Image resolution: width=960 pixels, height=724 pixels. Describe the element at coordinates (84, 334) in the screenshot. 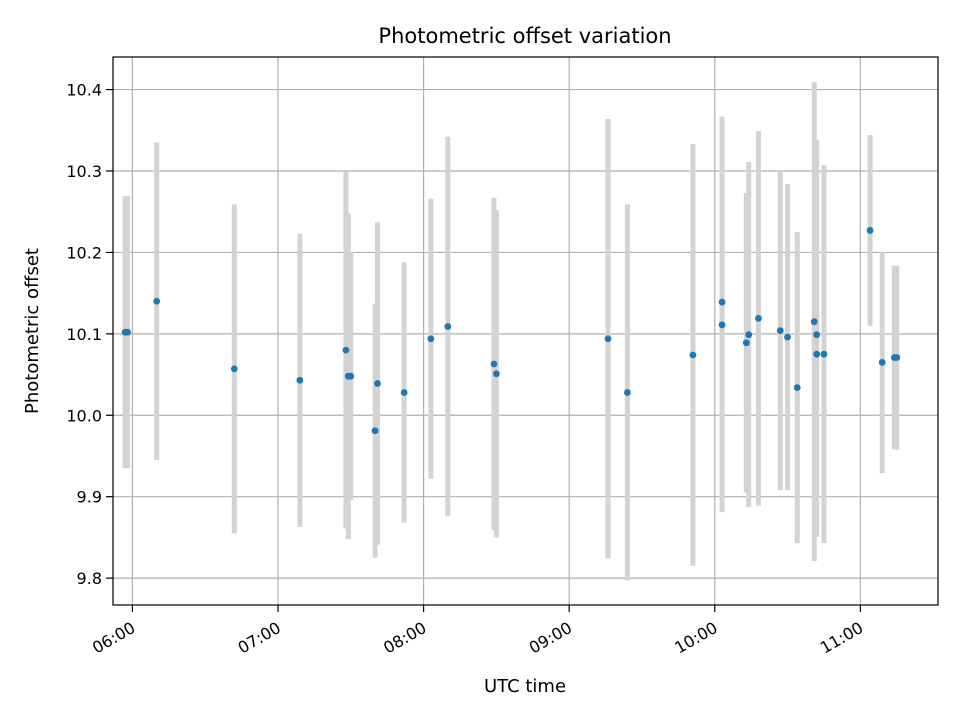

I see `y-tick-label: 10.1` at that location.